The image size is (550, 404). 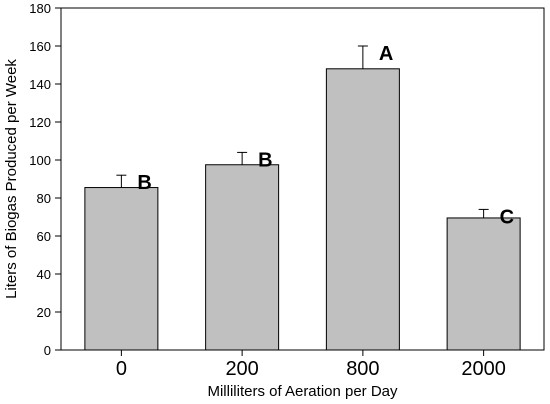 I want to click on significance-label: A, so click(x=386, y=54).